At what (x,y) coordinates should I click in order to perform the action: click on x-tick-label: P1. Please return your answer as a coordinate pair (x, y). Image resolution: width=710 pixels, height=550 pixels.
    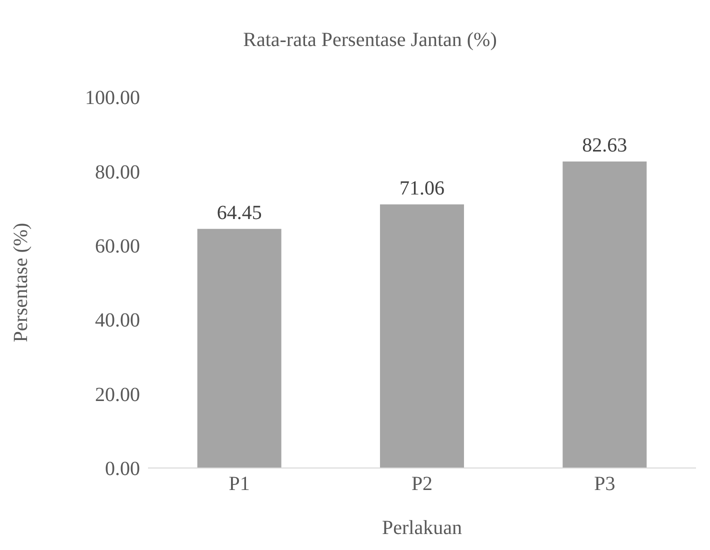
    Looking at the image, I should click on (239, 484).